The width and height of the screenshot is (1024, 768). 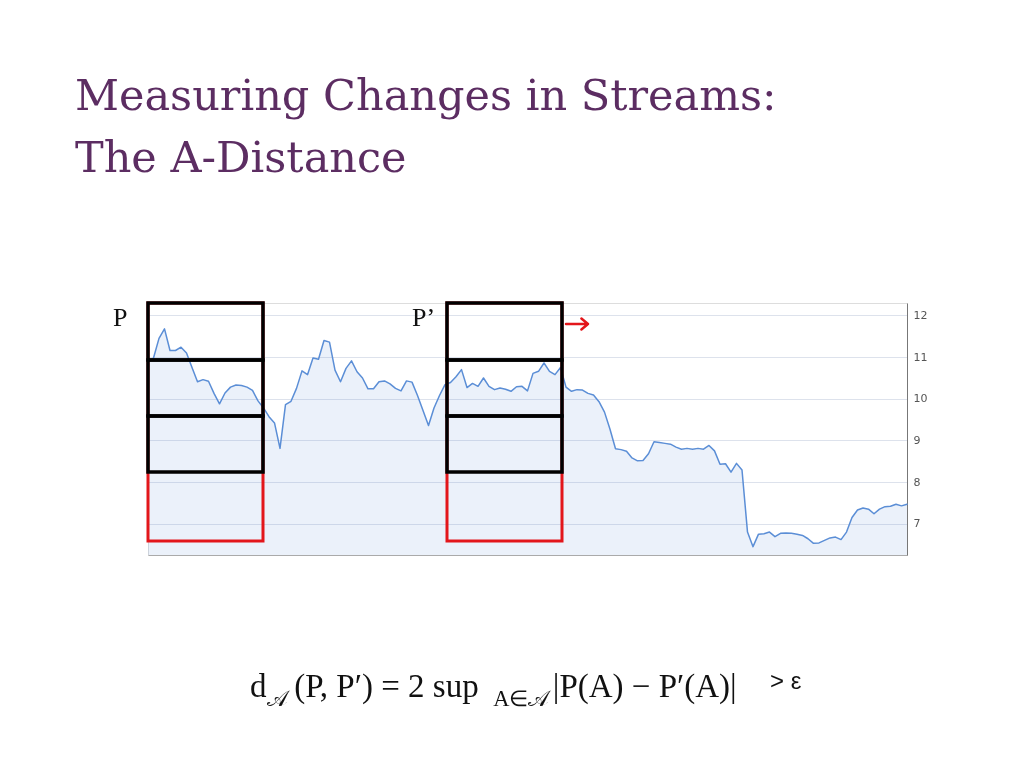 What do you see at coordinates (920, 357) in the screenshot?
I see `y-tick-label: 11` at bounding box center [920, 357].